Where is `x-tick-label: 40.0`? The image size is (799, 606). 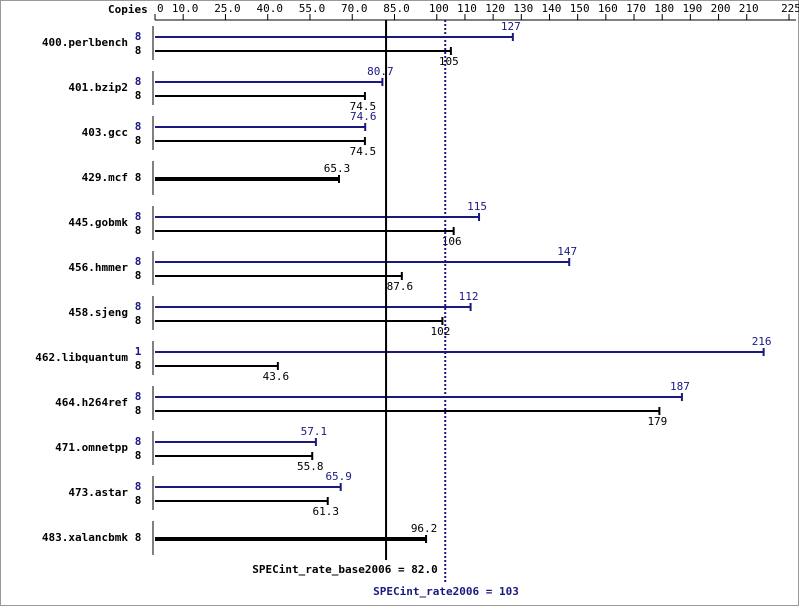
x-tick-label: 40.0 is located at coordinates (269, 8).